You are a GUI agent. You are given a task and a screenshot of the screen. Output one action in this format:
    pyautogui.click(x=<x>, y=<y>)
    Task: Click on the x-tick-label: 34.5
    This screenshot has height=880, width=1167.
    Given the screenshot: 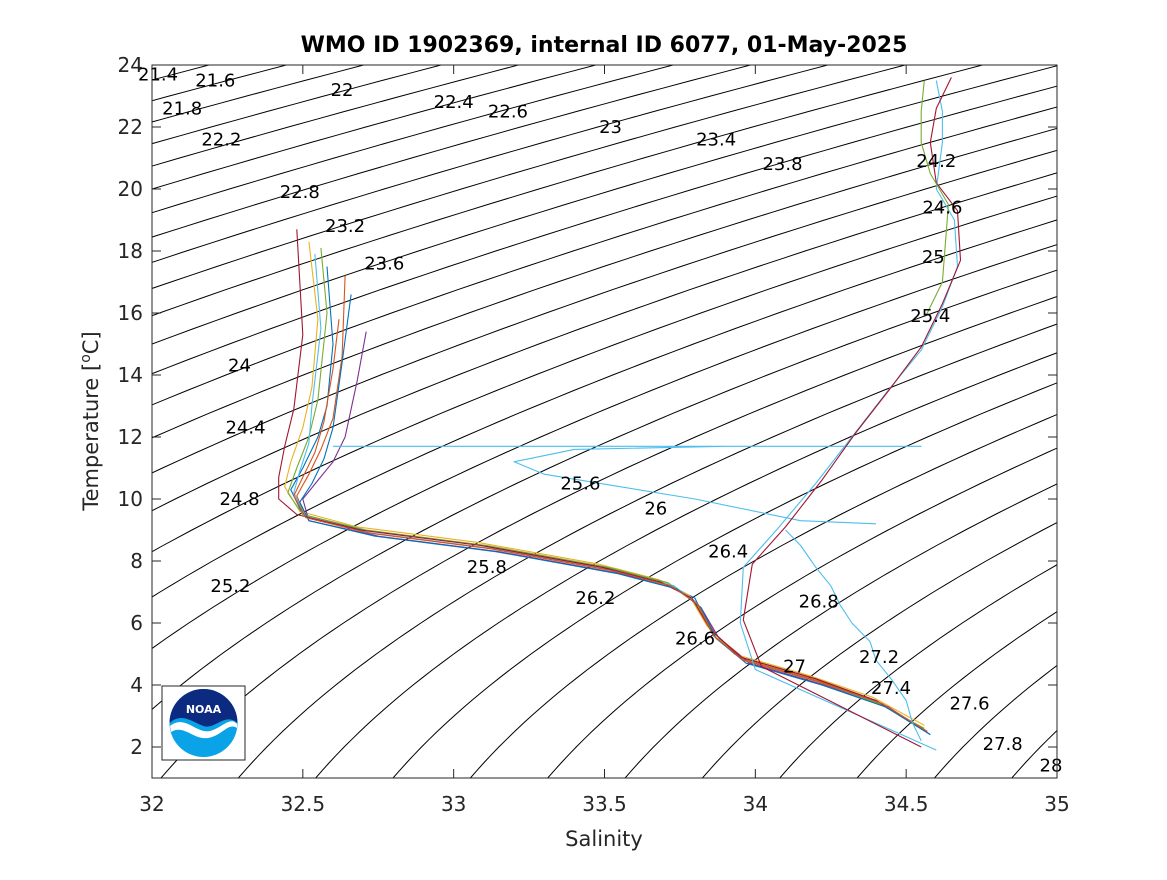 What is the action you would take?
    pyautogui.click(x=906, y=804)
    